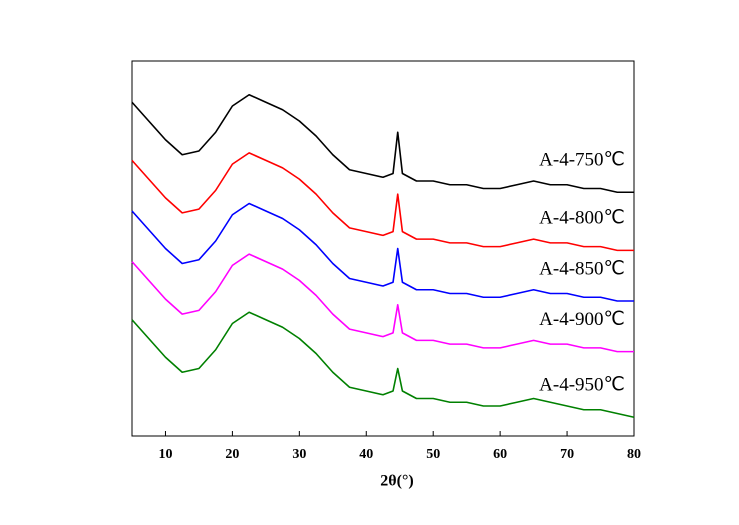 This screenshot has height=525, width=739. I want to click on series-label: A-4-850℃, so click(582, 268).